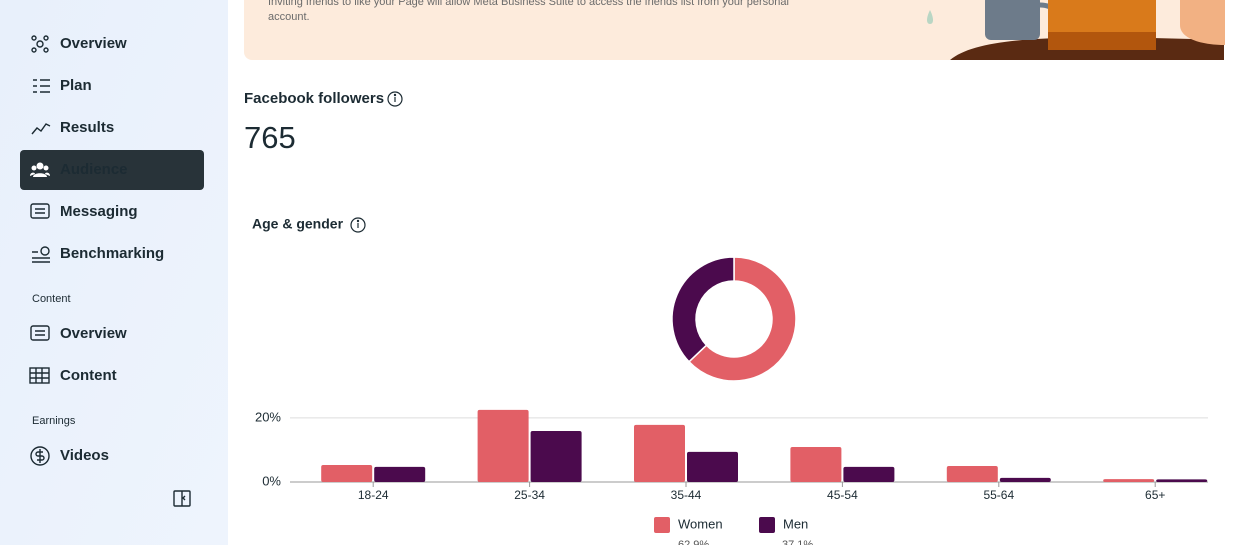  I want to click on banner, so click(734, 30).